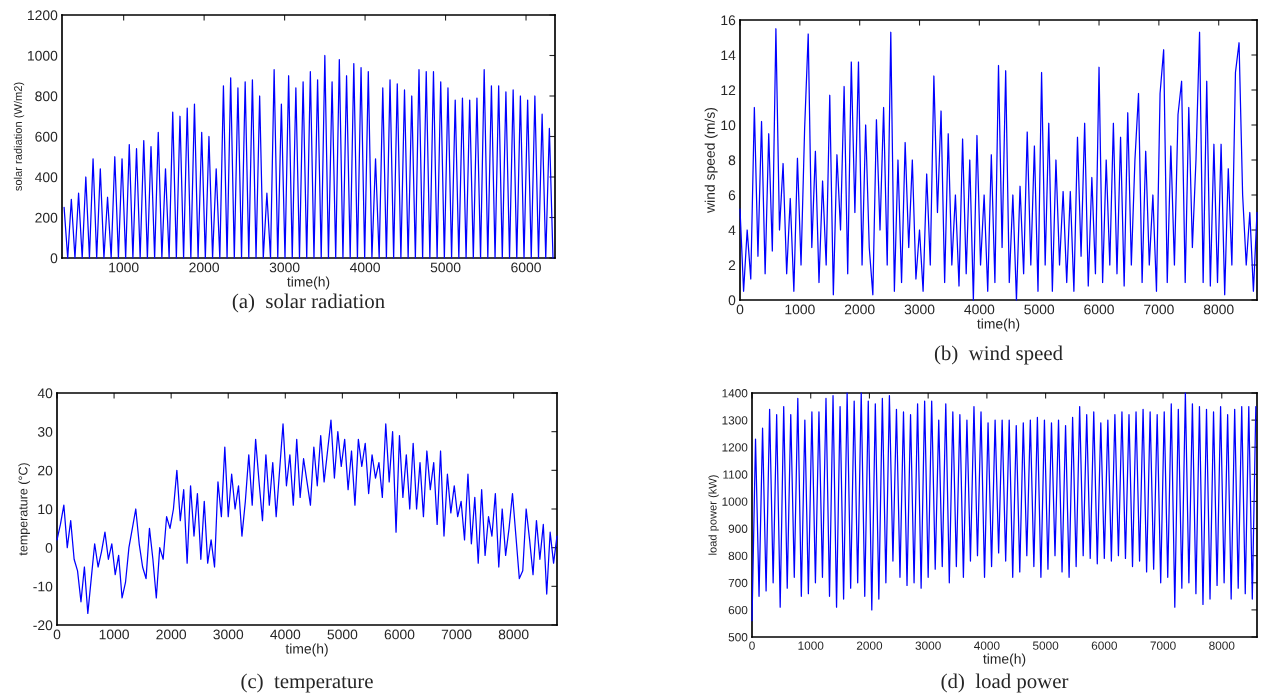 The width and height of the screenshot is (1261, 695). Describe the element at coordinates (713, 515) in the screenshot. I see `y-axis-title: load power (kW)` at that location.